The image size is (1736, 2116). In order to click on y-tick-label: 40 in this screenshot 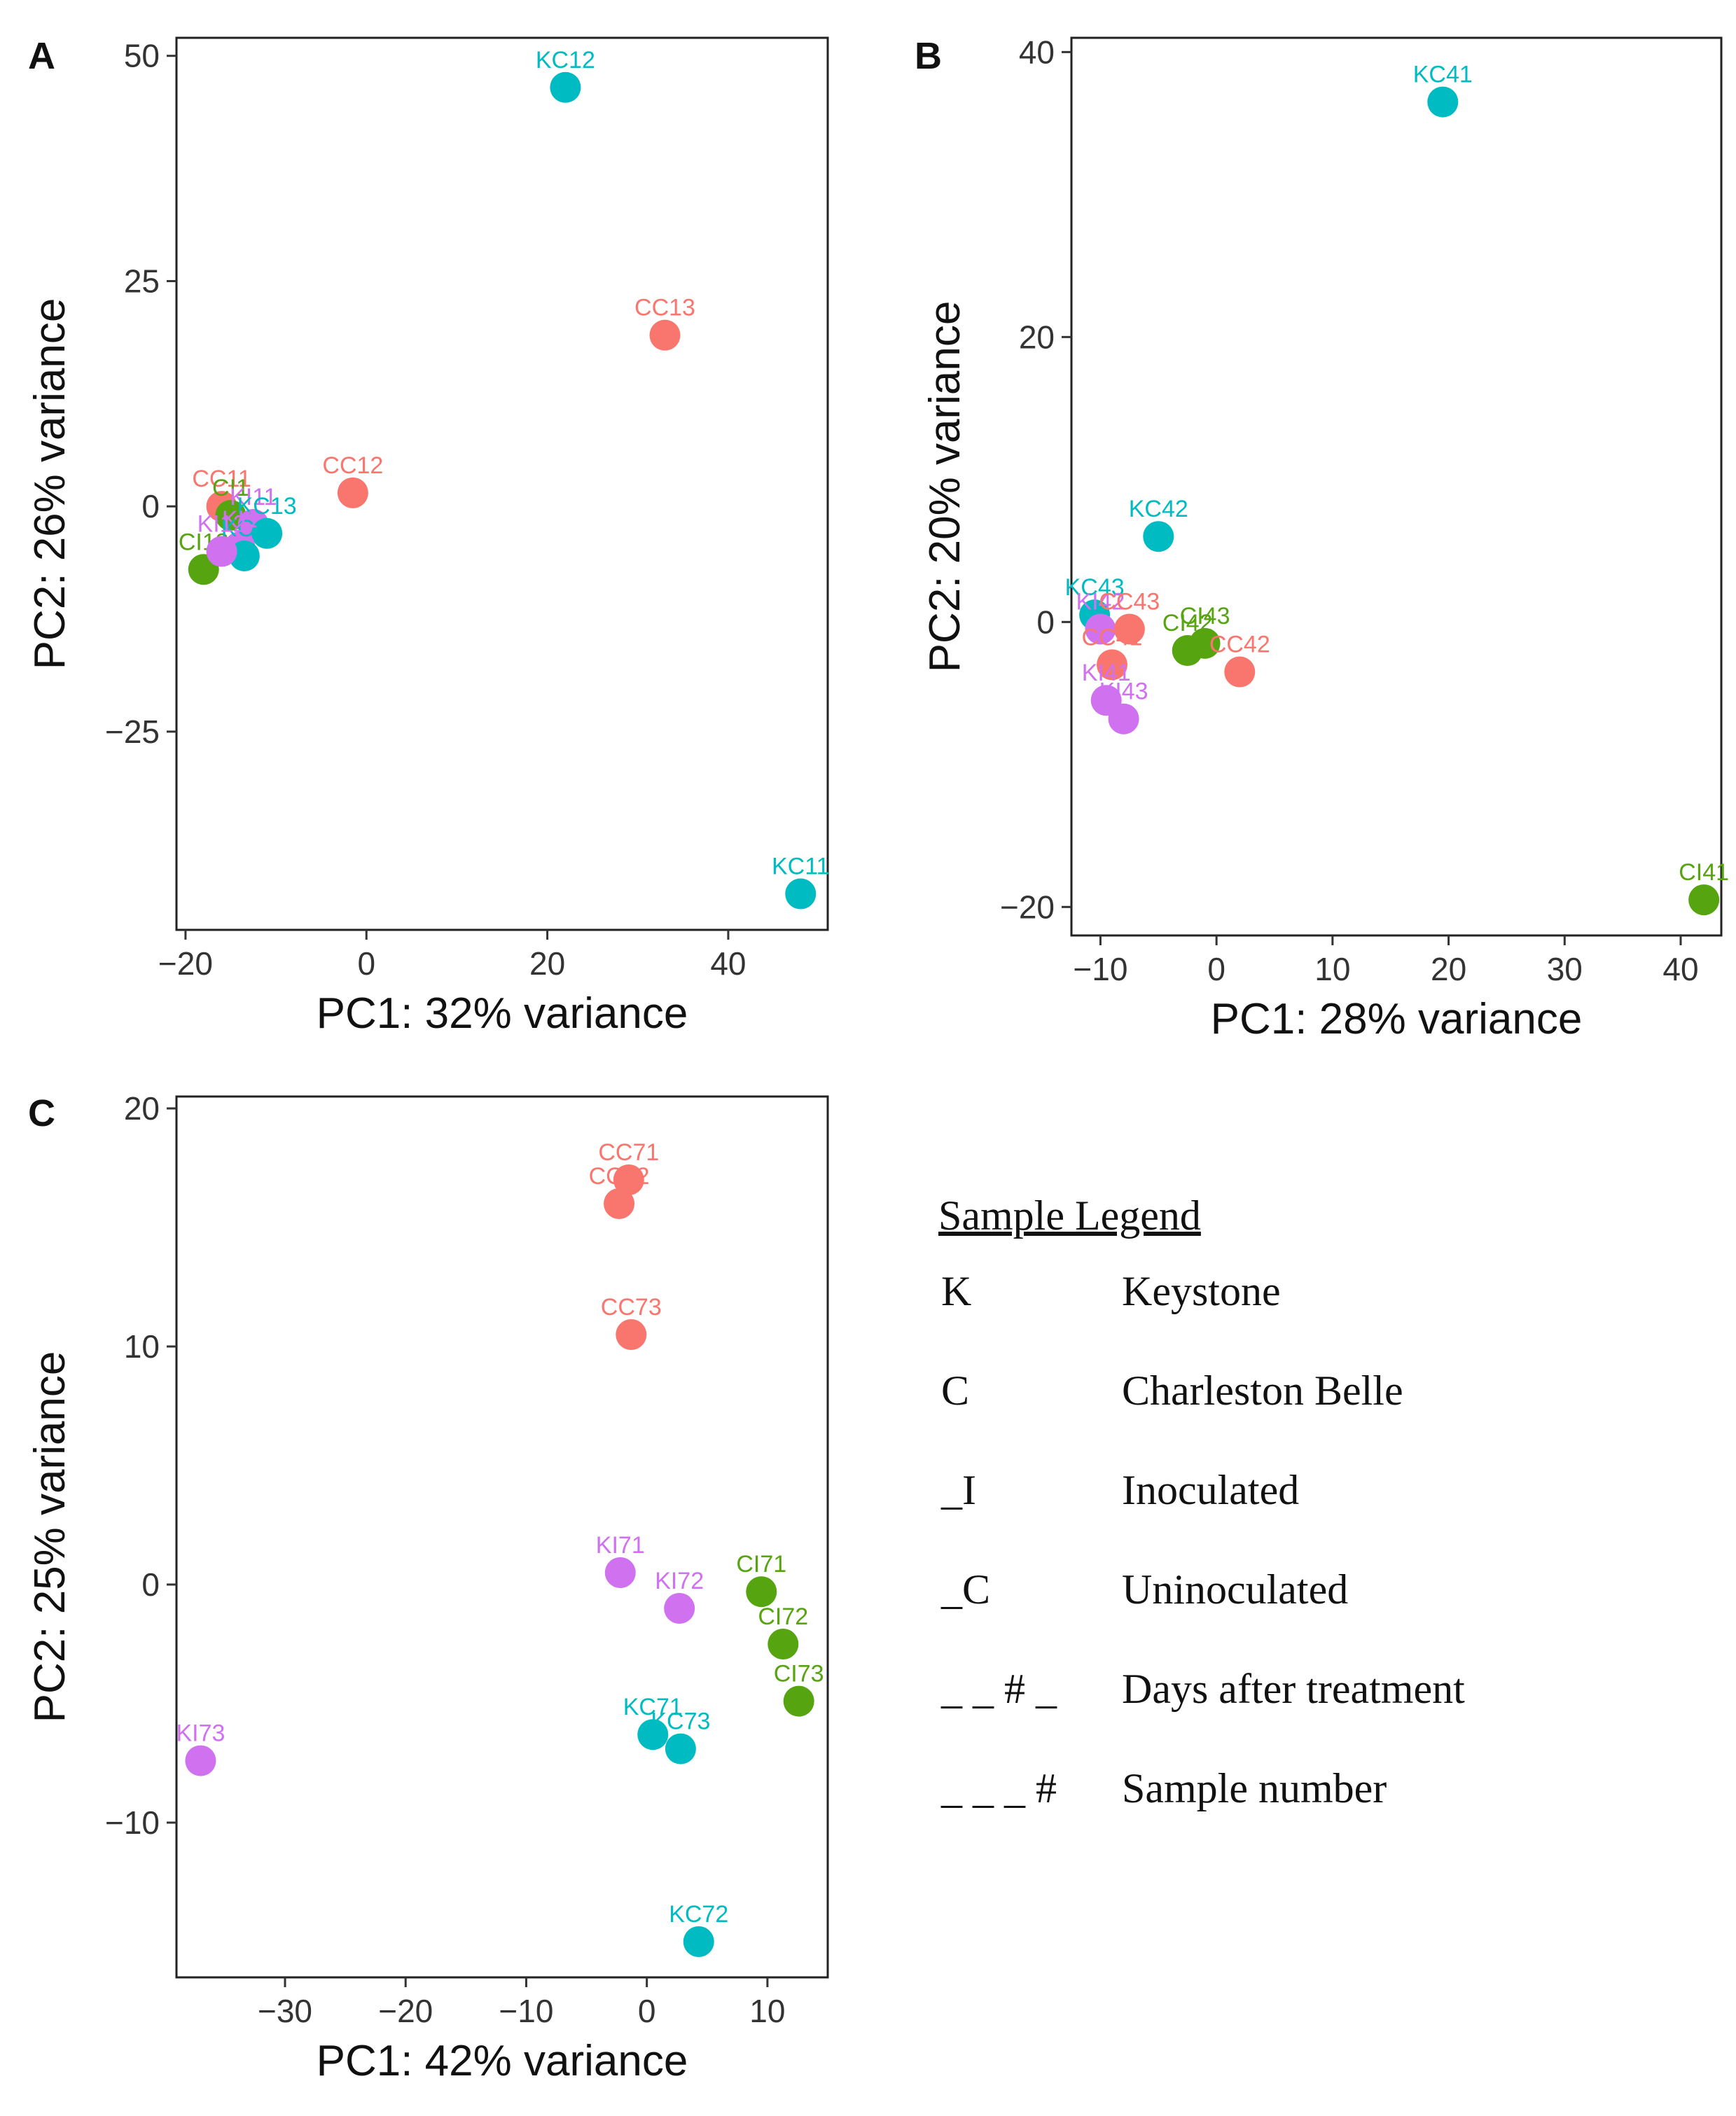, I will do `click(1037, 52)`.